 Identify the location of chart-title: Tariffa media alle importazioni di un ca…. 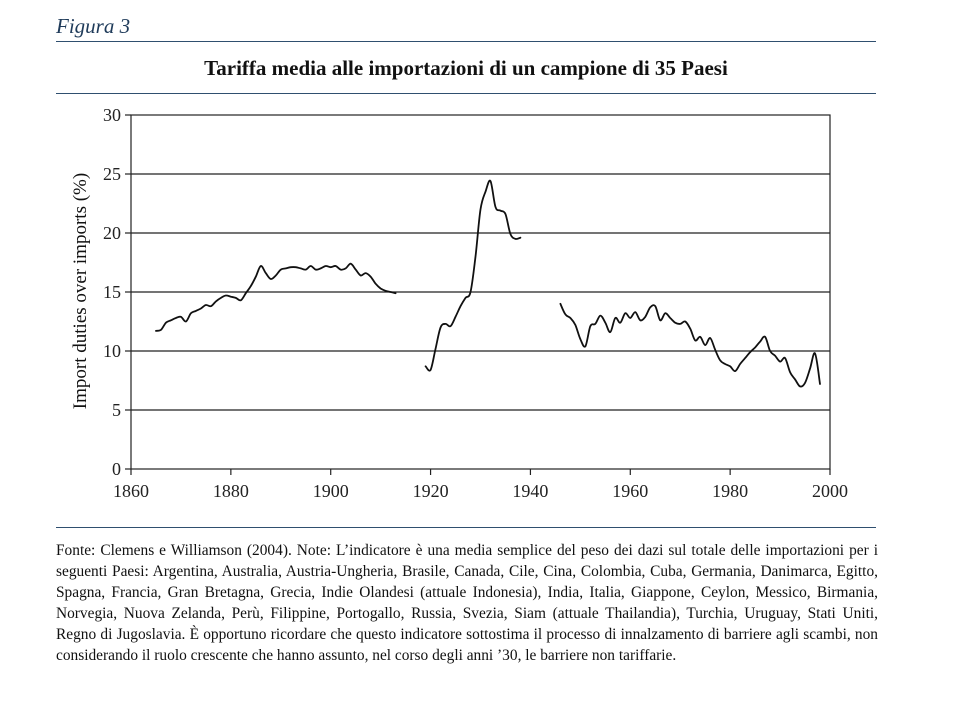
(466, 68).